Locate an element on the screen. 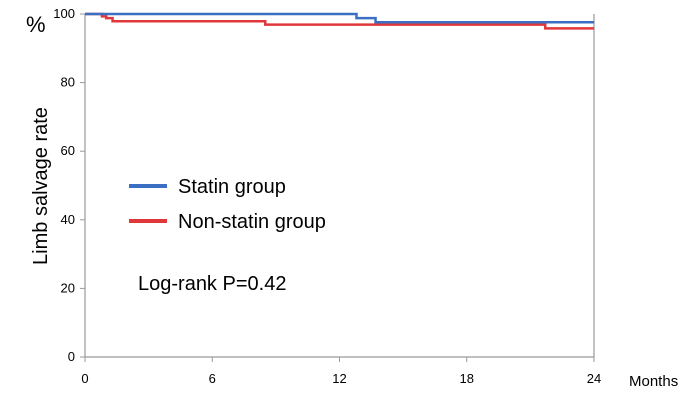 The image size is (697, 393). series-lines is located at coordinates (339, 21).